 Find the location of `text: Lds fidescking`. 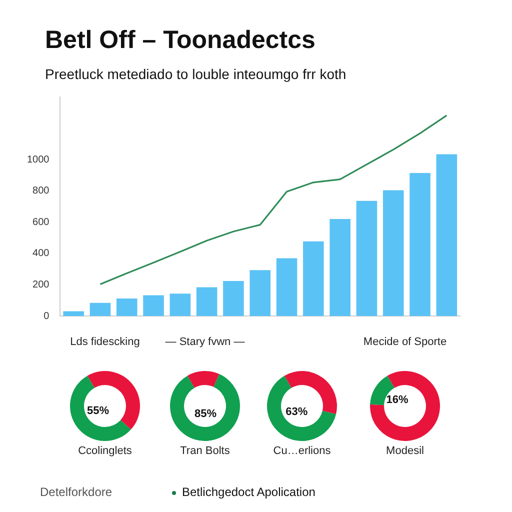

text: Lds fidescking is located at coordinates (105, 342).